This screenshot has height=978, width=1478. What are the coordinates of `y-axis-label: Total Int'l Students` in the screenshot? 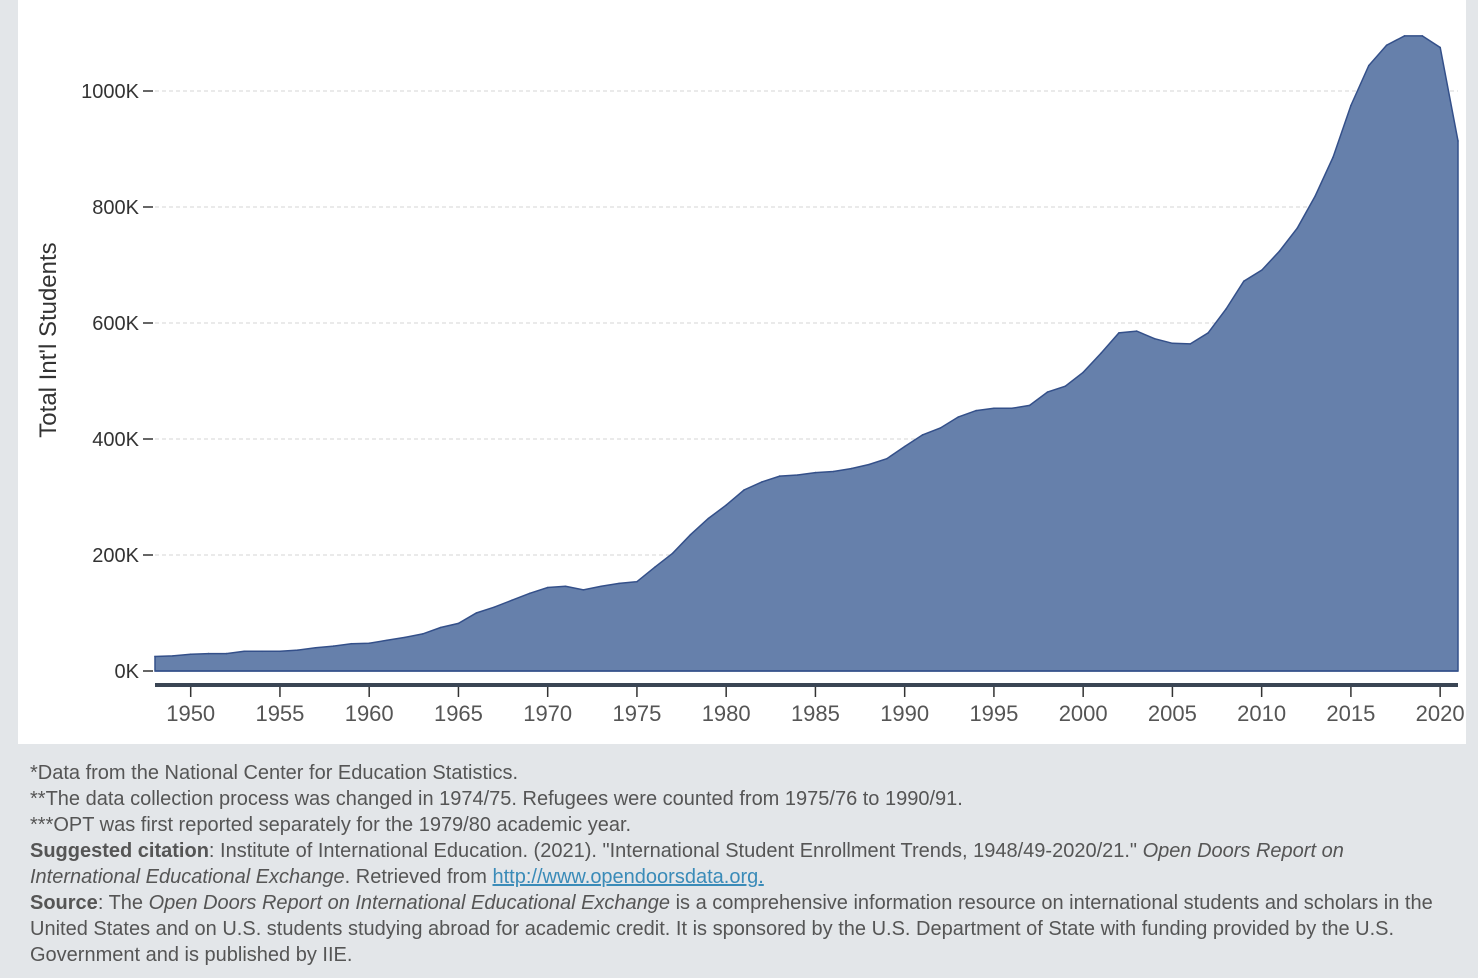 It's located at (48, 339).